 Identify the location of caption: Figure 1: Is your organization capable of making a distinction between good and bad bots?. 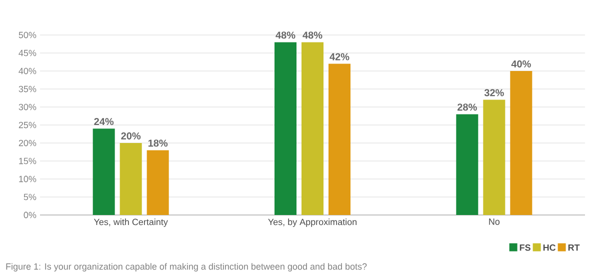
(186, 267).